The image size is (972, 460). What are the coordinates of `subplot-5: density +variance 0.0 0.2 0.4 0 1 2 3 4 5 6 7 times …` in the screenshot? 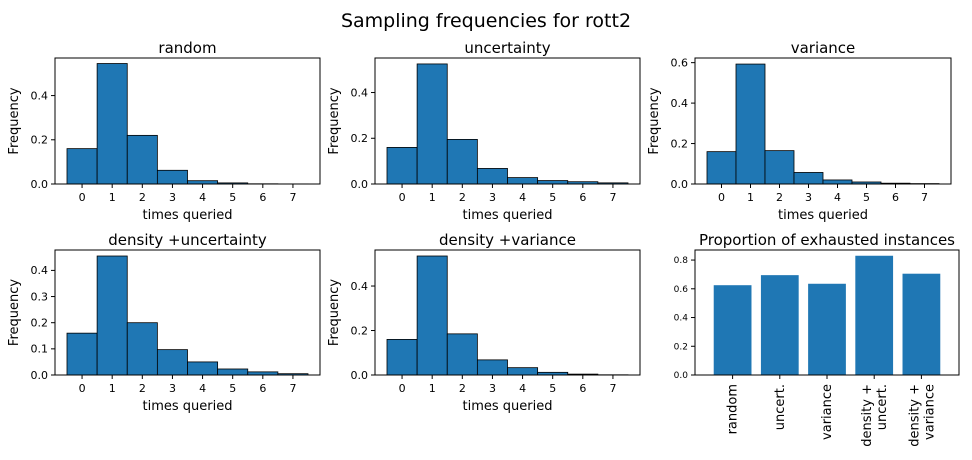 It's located at (484, 322).